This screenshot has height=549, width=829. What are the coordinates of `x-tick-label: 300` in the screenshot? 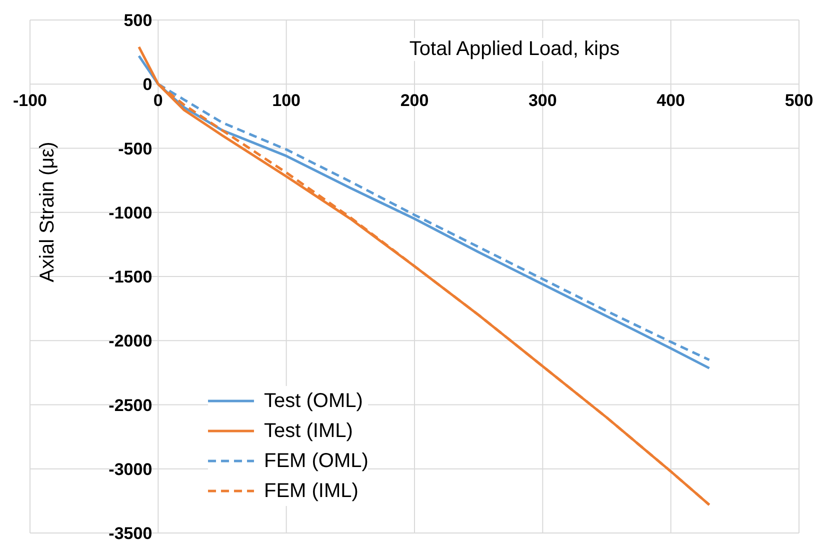 It's located at (542, 100).